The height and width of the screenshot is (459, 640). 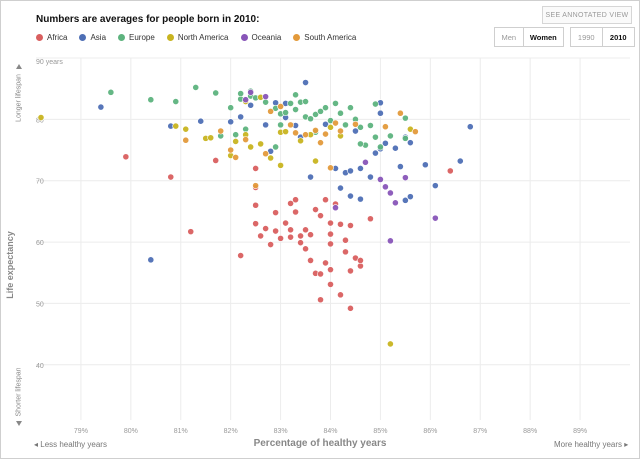 What do you see at coordinates (580, 431) in the screenshot?
I see `x-tick-label: 89%` at bounding box center [580, 431].